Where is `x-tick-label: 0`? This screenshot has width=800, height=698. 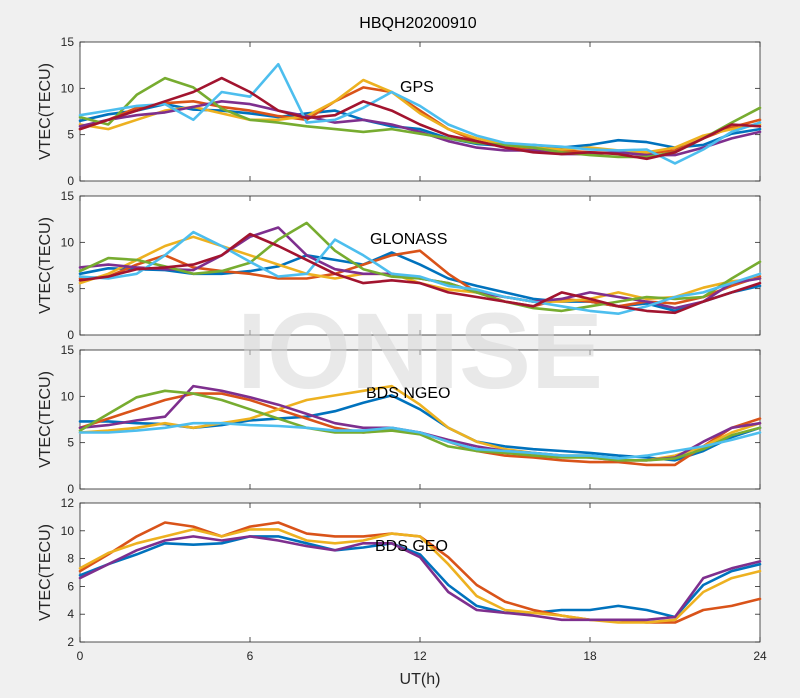 x-tick-label: 0 is located at coordinates (80, 656).